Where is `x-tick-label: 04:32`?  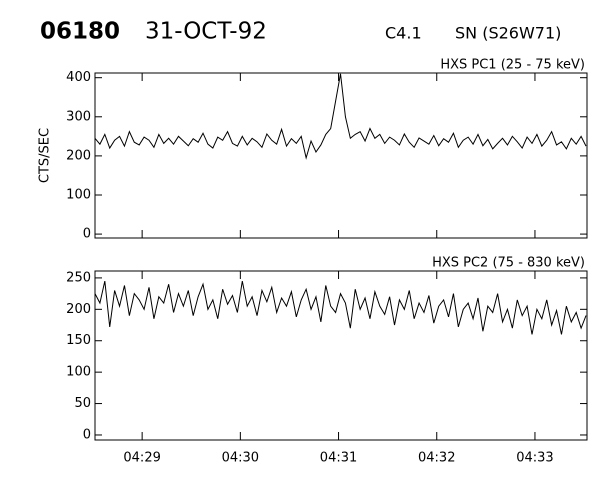
x-tick-label: 04:32 is located at coordinates (436, 458).